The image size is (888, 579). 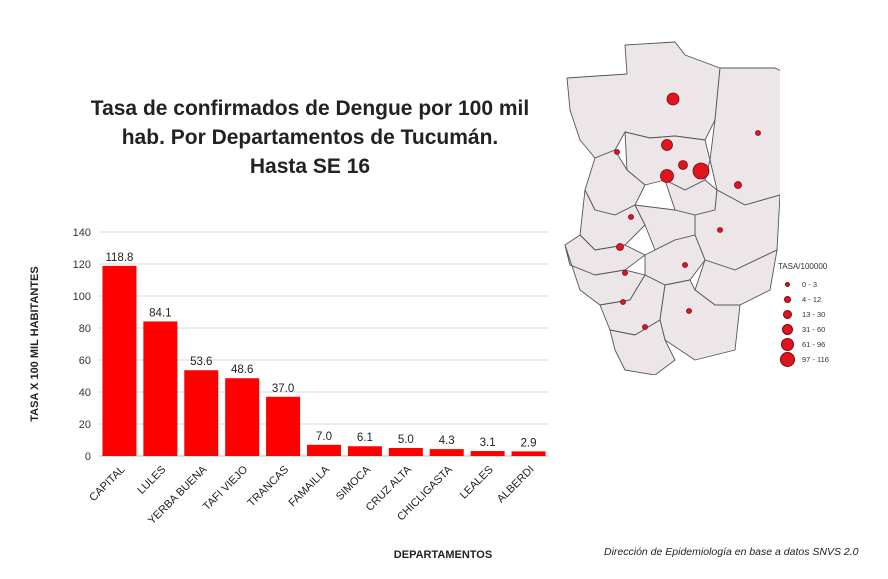 What do you see at coordinates (324, 437) in the screenshot?
I see `data-label: 7.0` at bounding box center [324, 437].